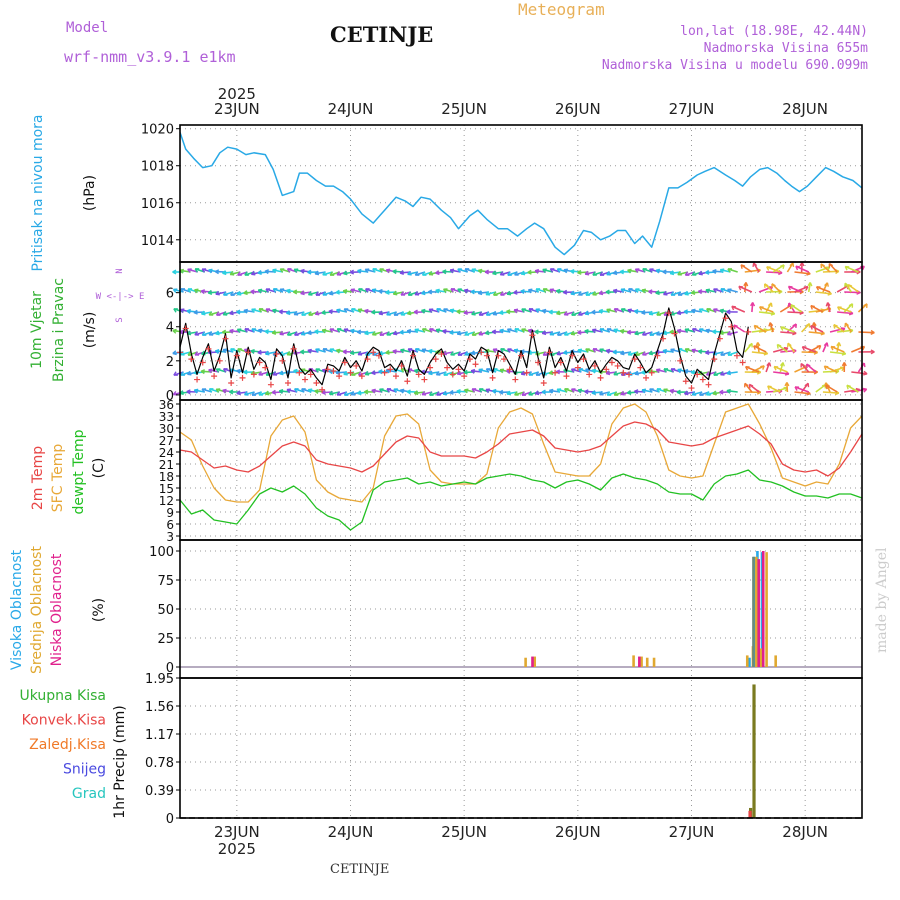 The width and height of the screenshot is (900, 900). What do you see at coordinates (166, 489) in the screenshot?
I see `temperature-tick-label: 15` at bounding box center [166, 489].